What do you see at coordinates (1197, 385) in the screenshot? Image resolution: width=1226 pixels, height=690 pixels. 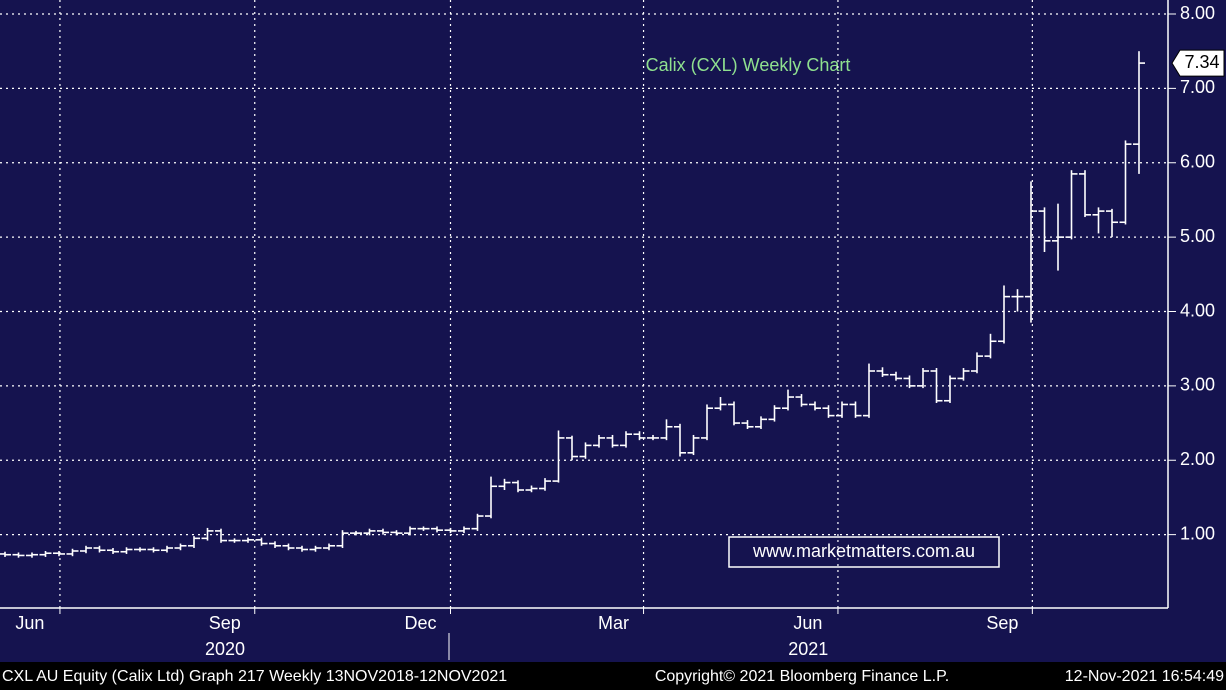 I see `y-tick-label: 3.00` at bounding box center [1197, 385].